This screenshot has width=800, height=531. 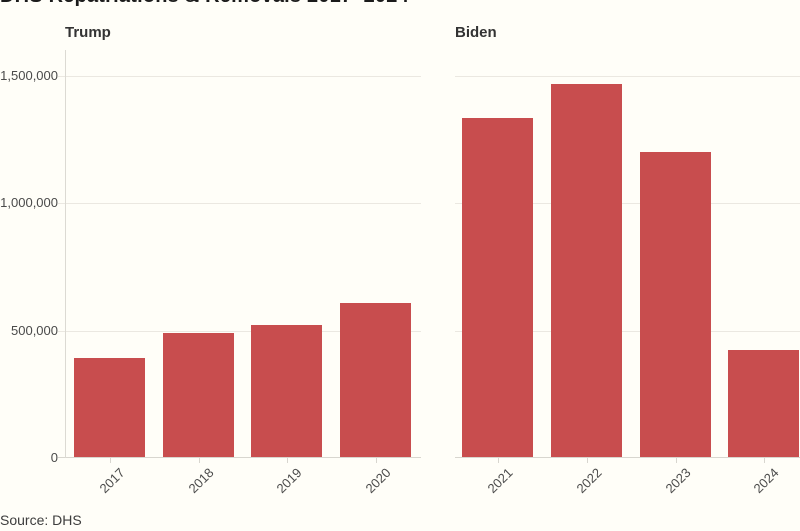 I want to click on x-tick-label-2022: 2022, so click(x=589, y=481).